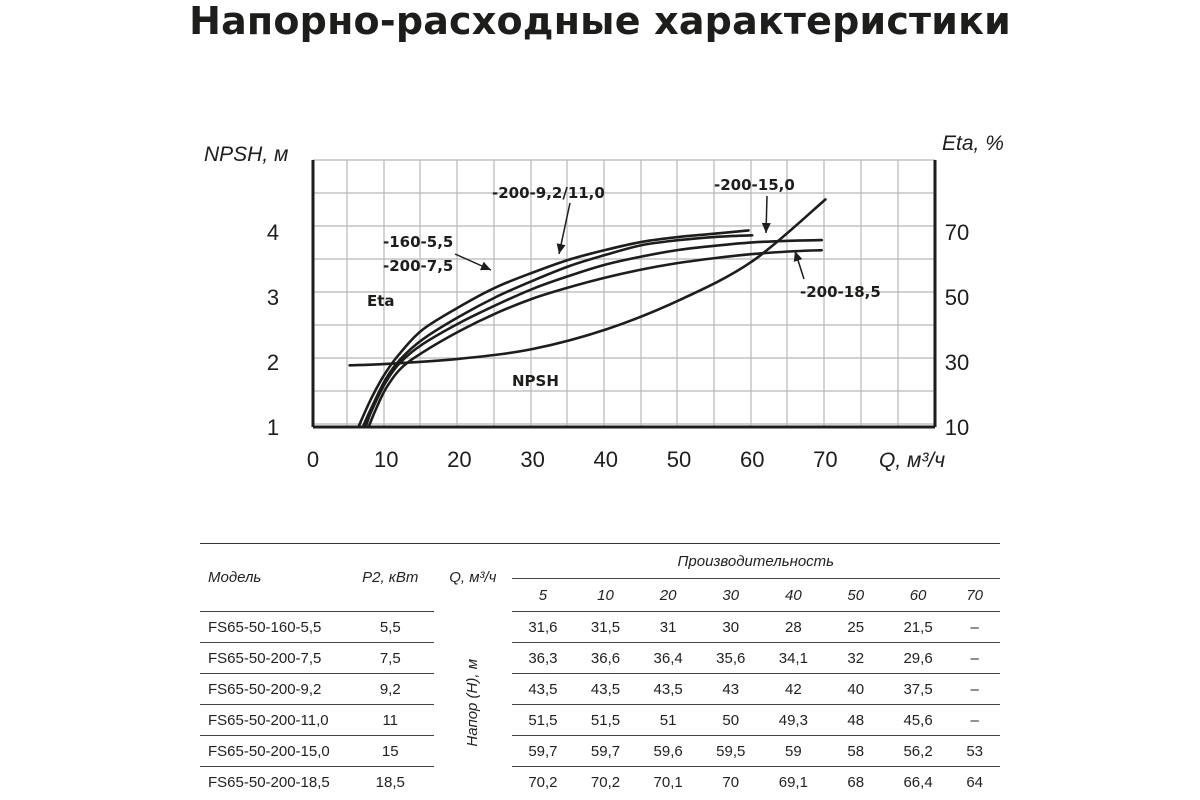 This screenshot has height=800, width=1200. I want to click on annotation-arrows, so click(629, 237).